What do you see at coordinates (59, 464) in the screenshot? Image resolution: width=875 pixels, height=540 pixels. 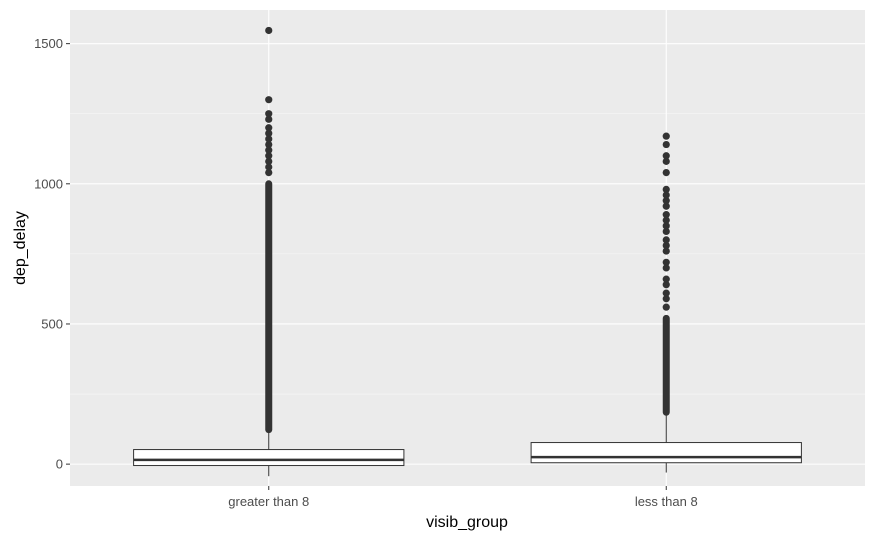 I see `y-tick-label: 0` at bounding box center [59, 464].